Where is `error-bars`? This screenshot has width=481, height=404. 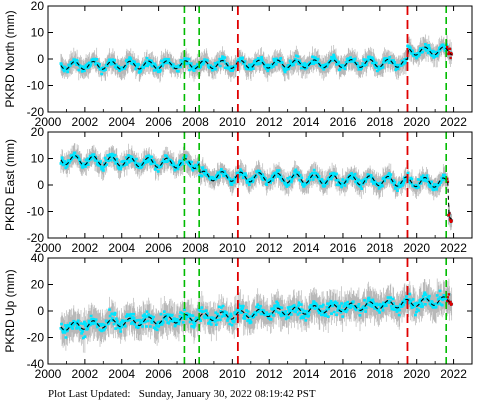
error-bars is located at coordinates (256, 58).